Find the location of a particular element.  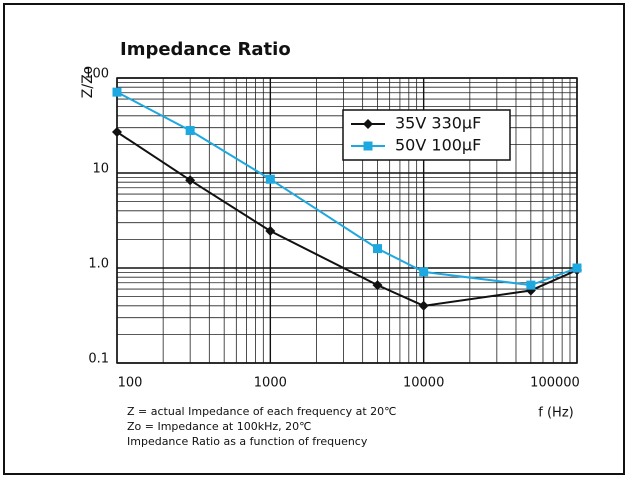

y-tick-label: 0.1 is located at coordinates (98, 359).